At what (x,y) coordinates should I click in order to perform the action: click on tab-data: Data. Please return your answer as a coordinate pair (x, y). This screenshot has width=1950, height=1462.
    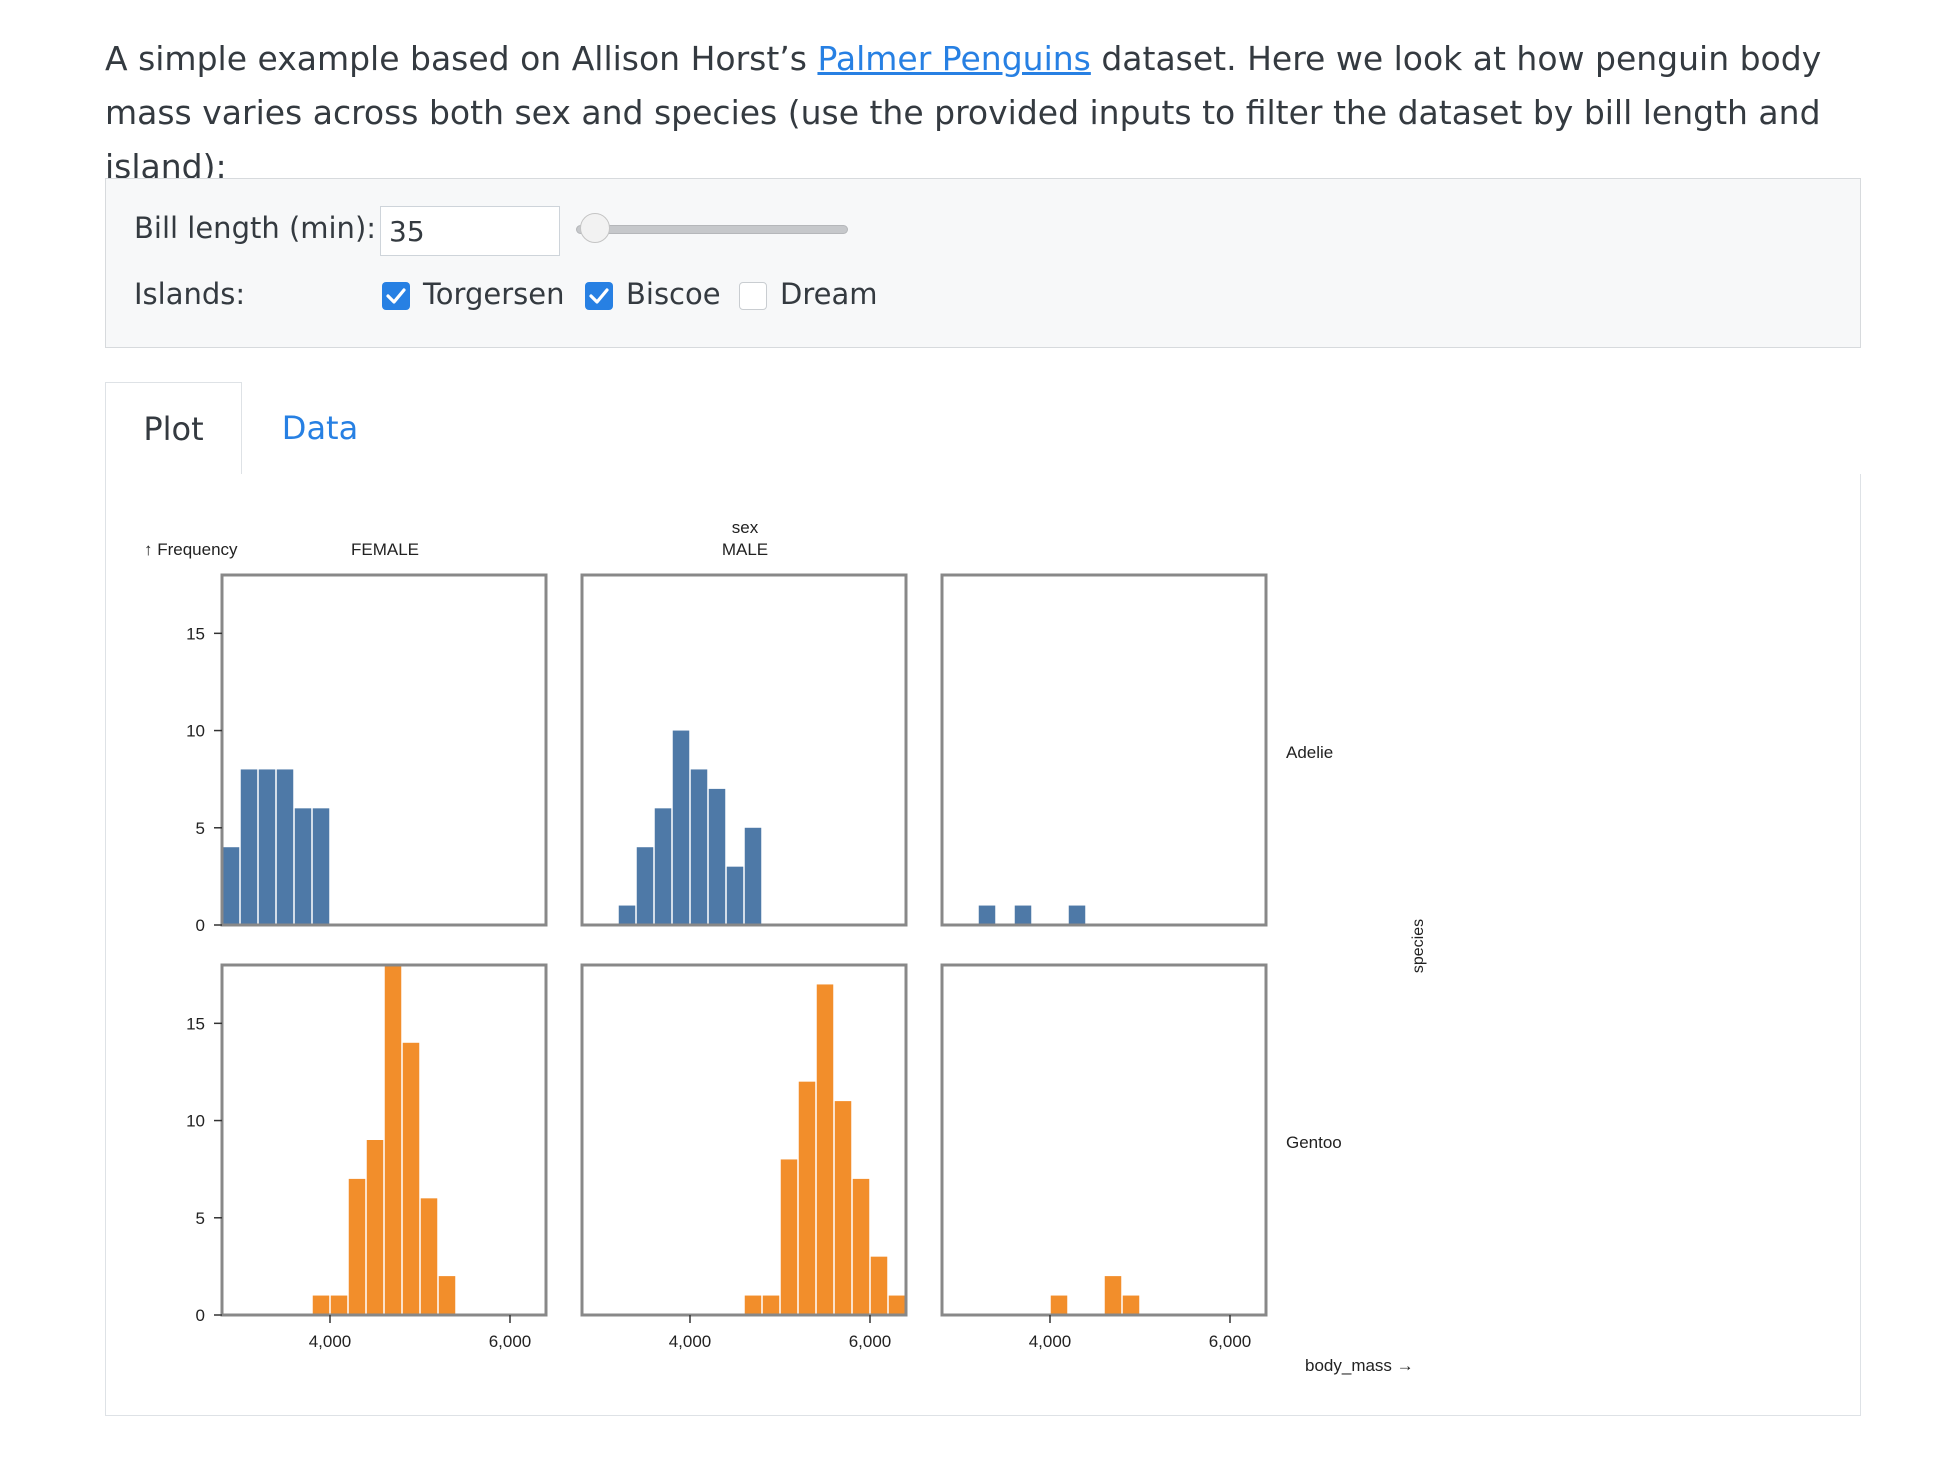
    Looking at the image, I should click on (320, 428).